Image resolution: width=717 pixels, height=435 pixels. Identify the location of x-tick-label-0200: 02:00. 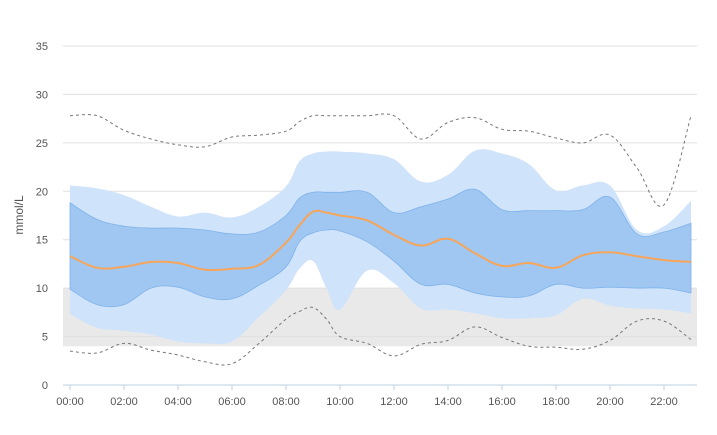
(124, 402).